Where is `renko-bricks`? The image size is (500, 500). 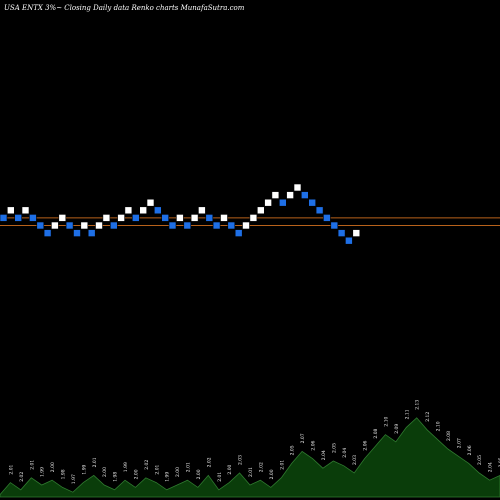
renko-bricks is located at coordinates (180, 214).